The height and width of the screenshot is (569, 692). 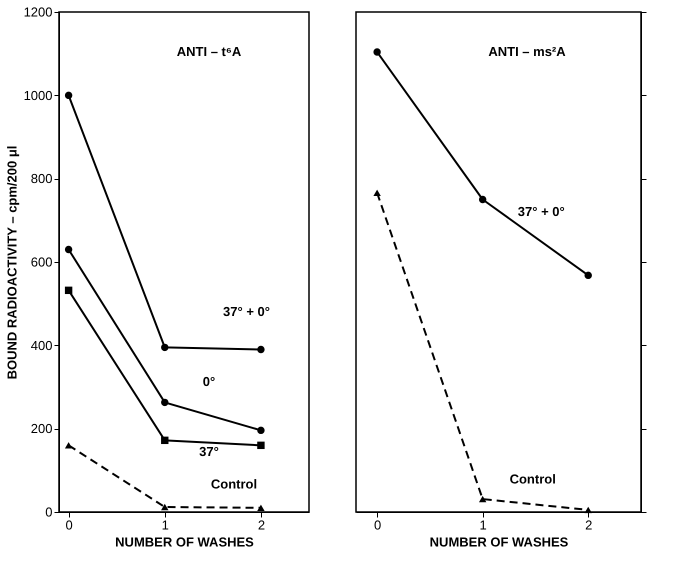 I want to click on y-tick-label: 800, so click(x=41, y=178).